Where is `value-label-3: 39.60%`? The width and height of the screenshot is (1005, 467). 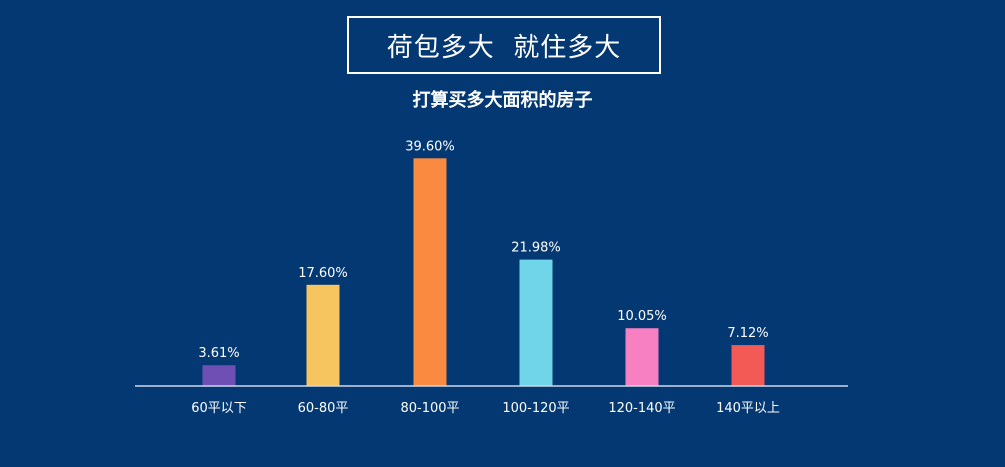 value-label-3: 39.60% is located at coordinates (430, 146).